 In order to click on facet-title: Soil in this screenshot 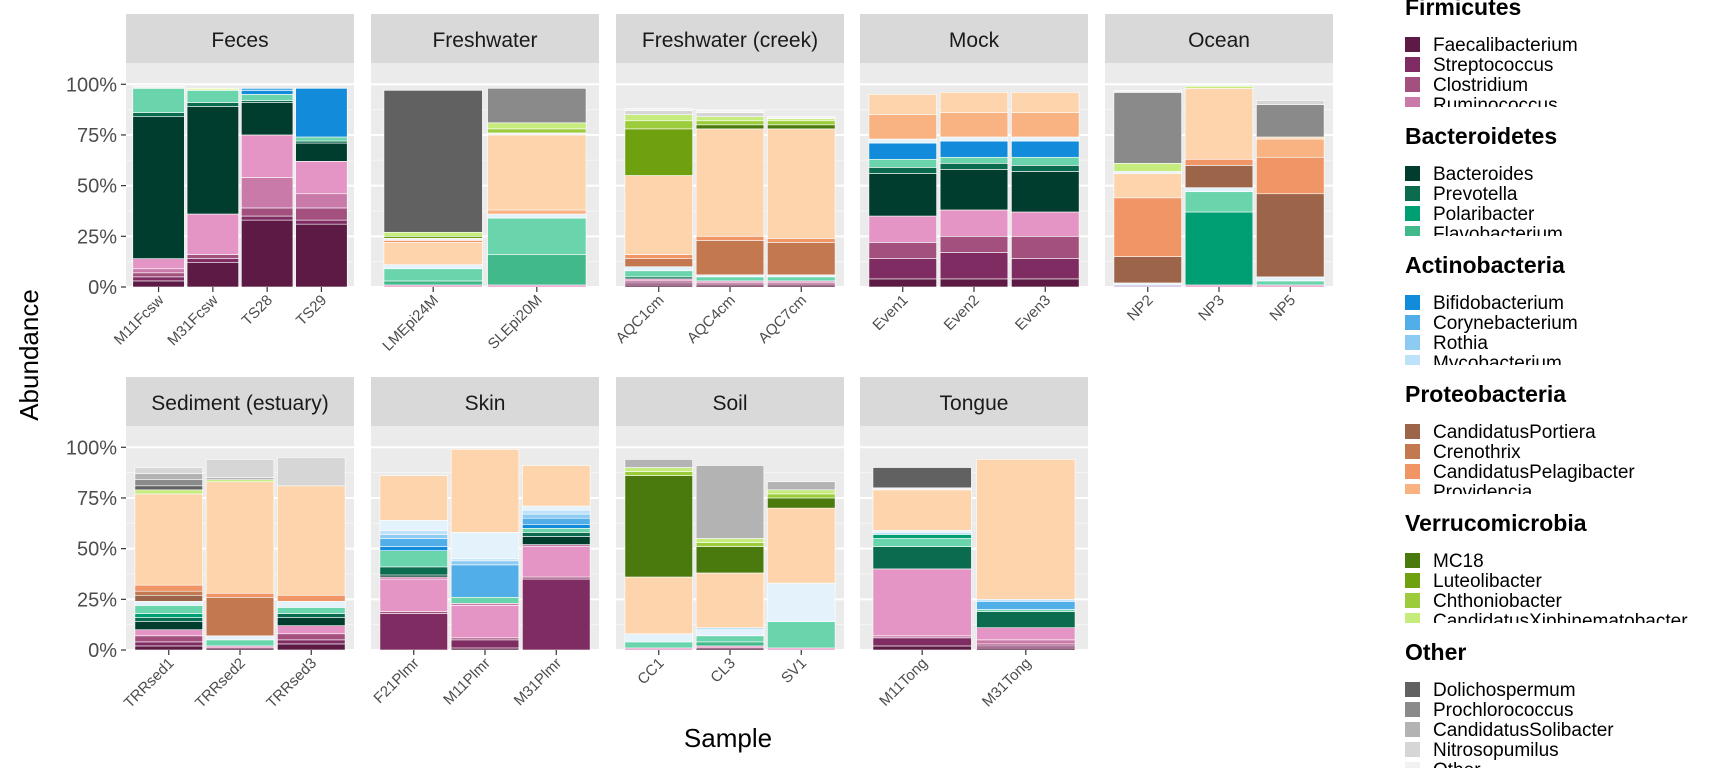, I will do `click(729, 403)`.